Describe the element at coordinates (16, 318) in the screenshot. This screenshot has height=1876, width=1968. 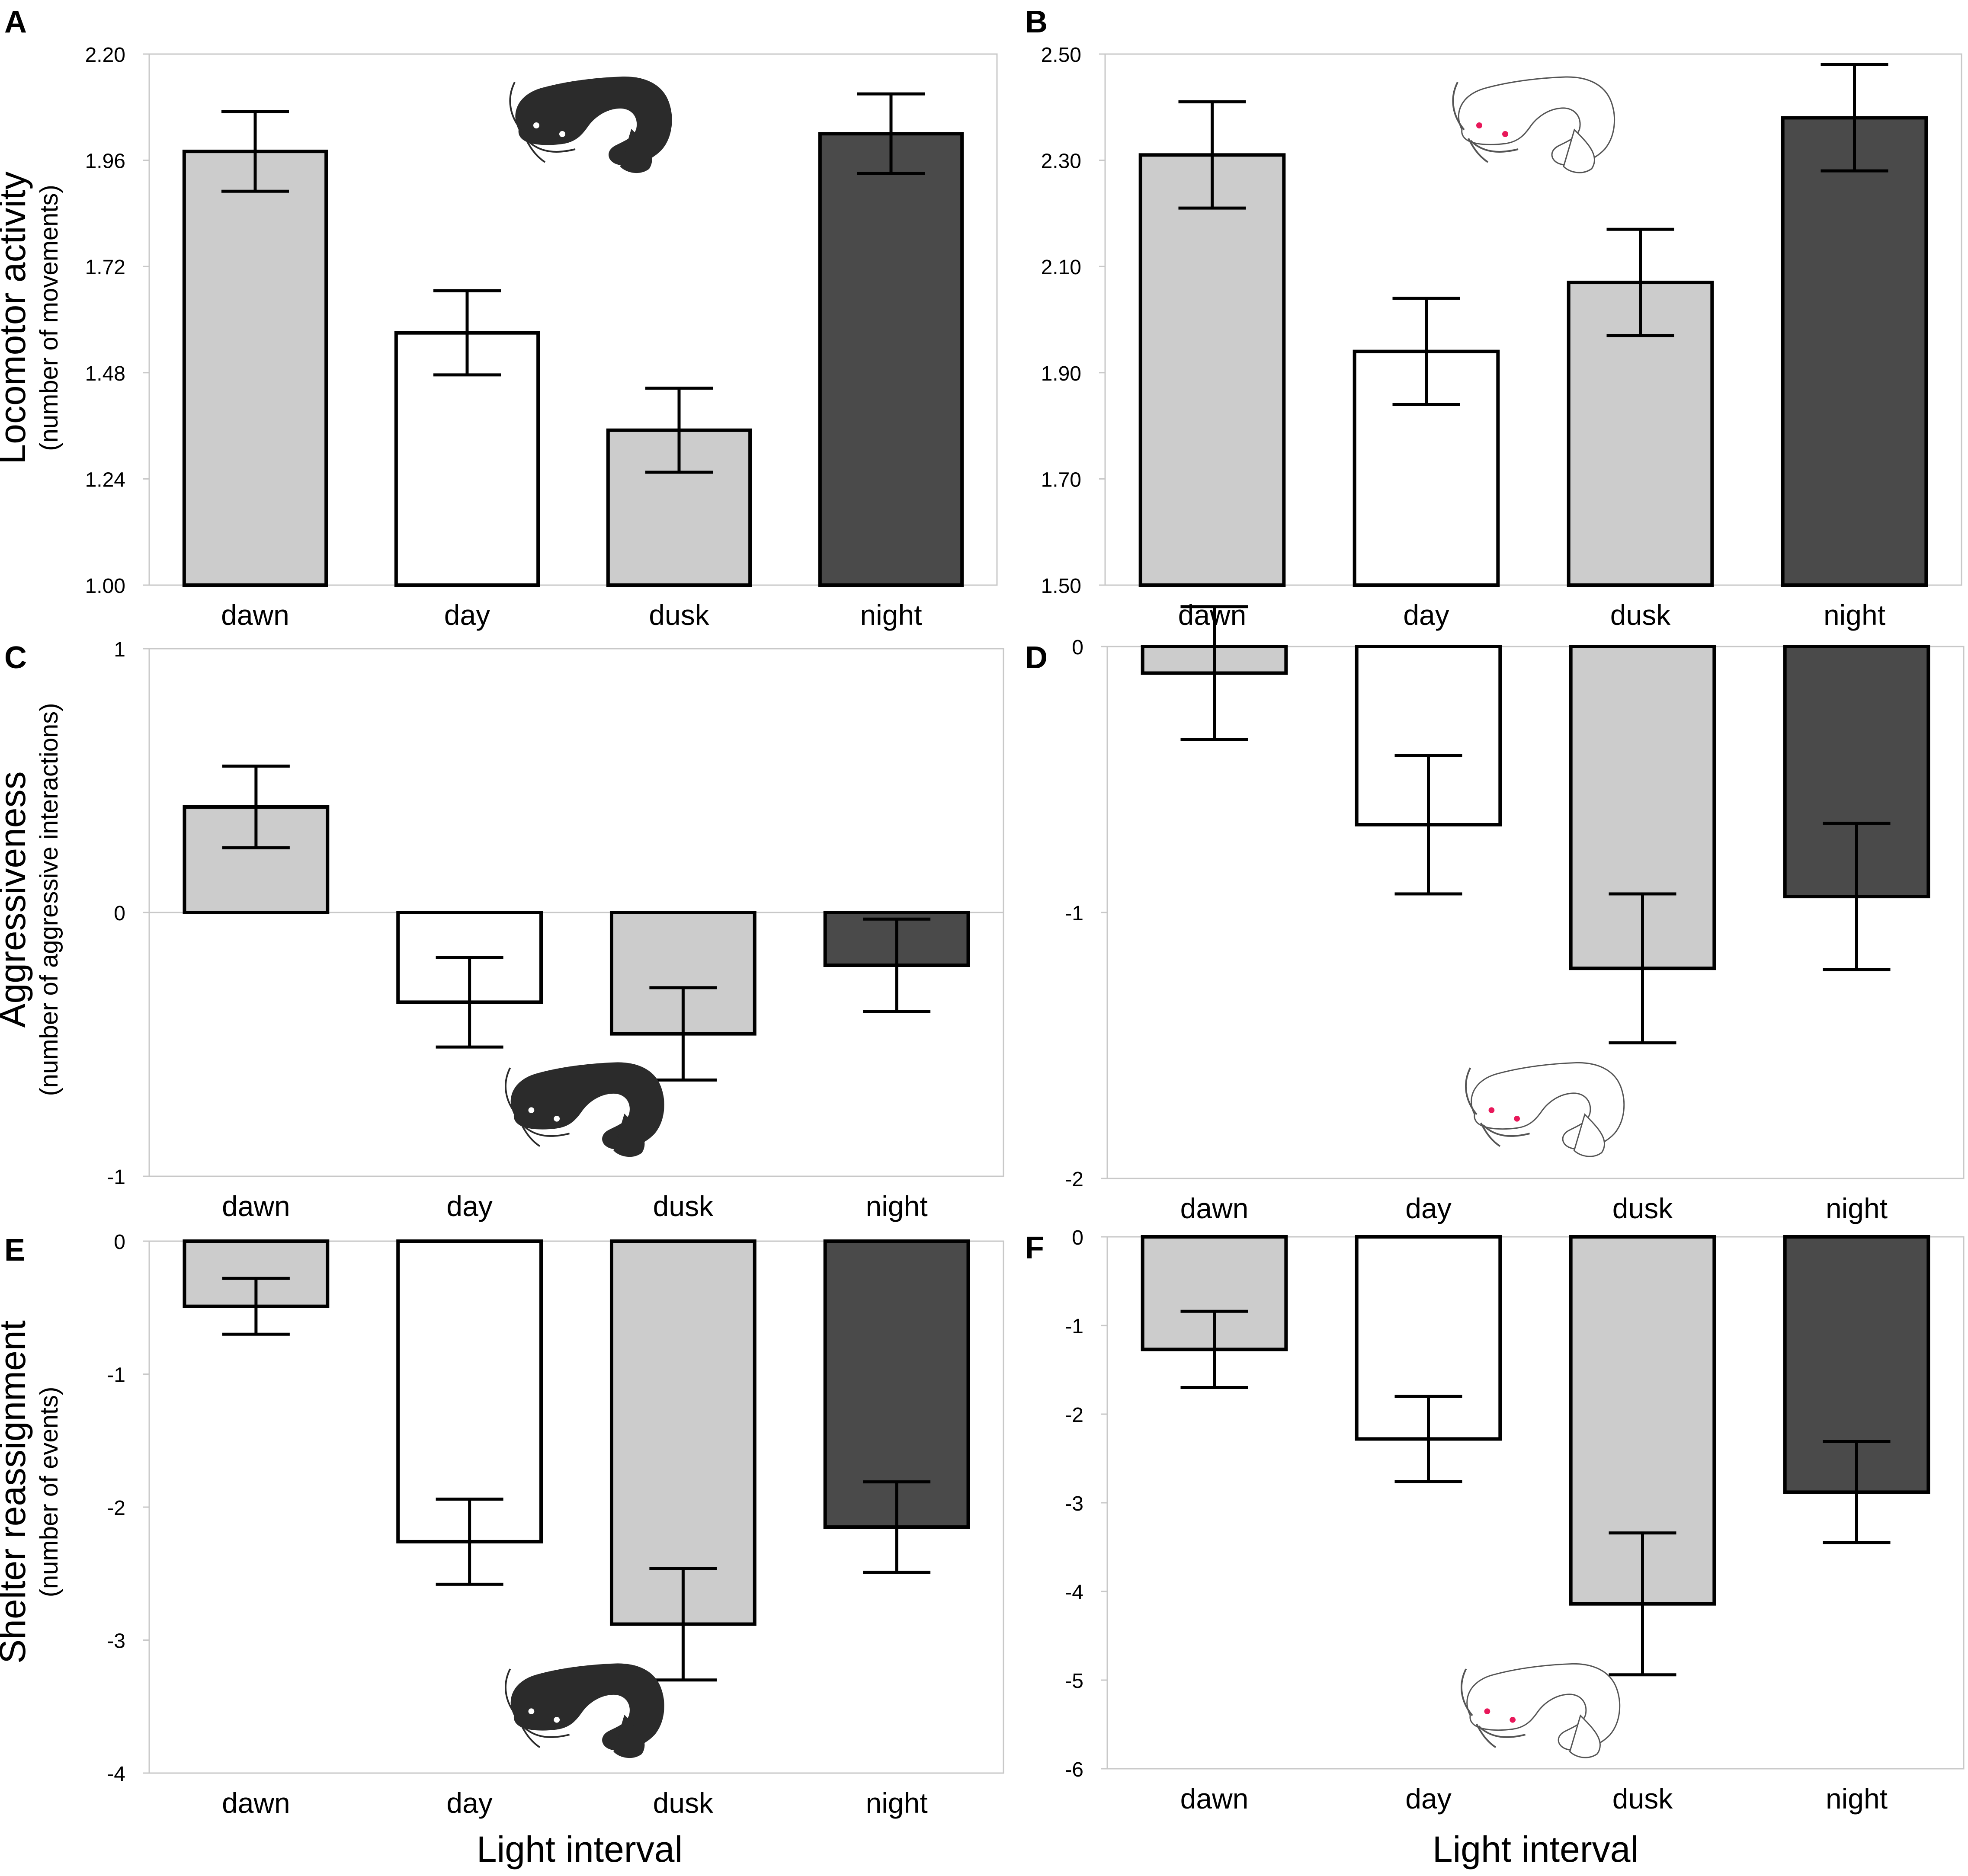
I see `ylabel-main: Locomotor activity` at that location.